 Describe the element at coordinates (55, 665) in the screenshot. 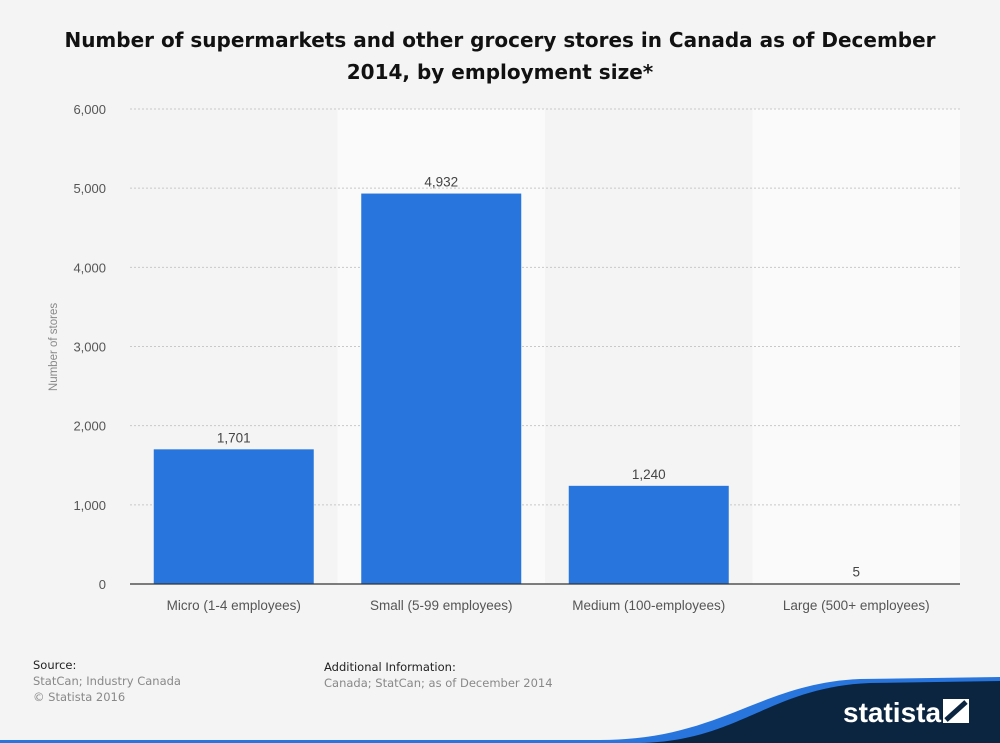

I see `source-label: Source:` at that location.